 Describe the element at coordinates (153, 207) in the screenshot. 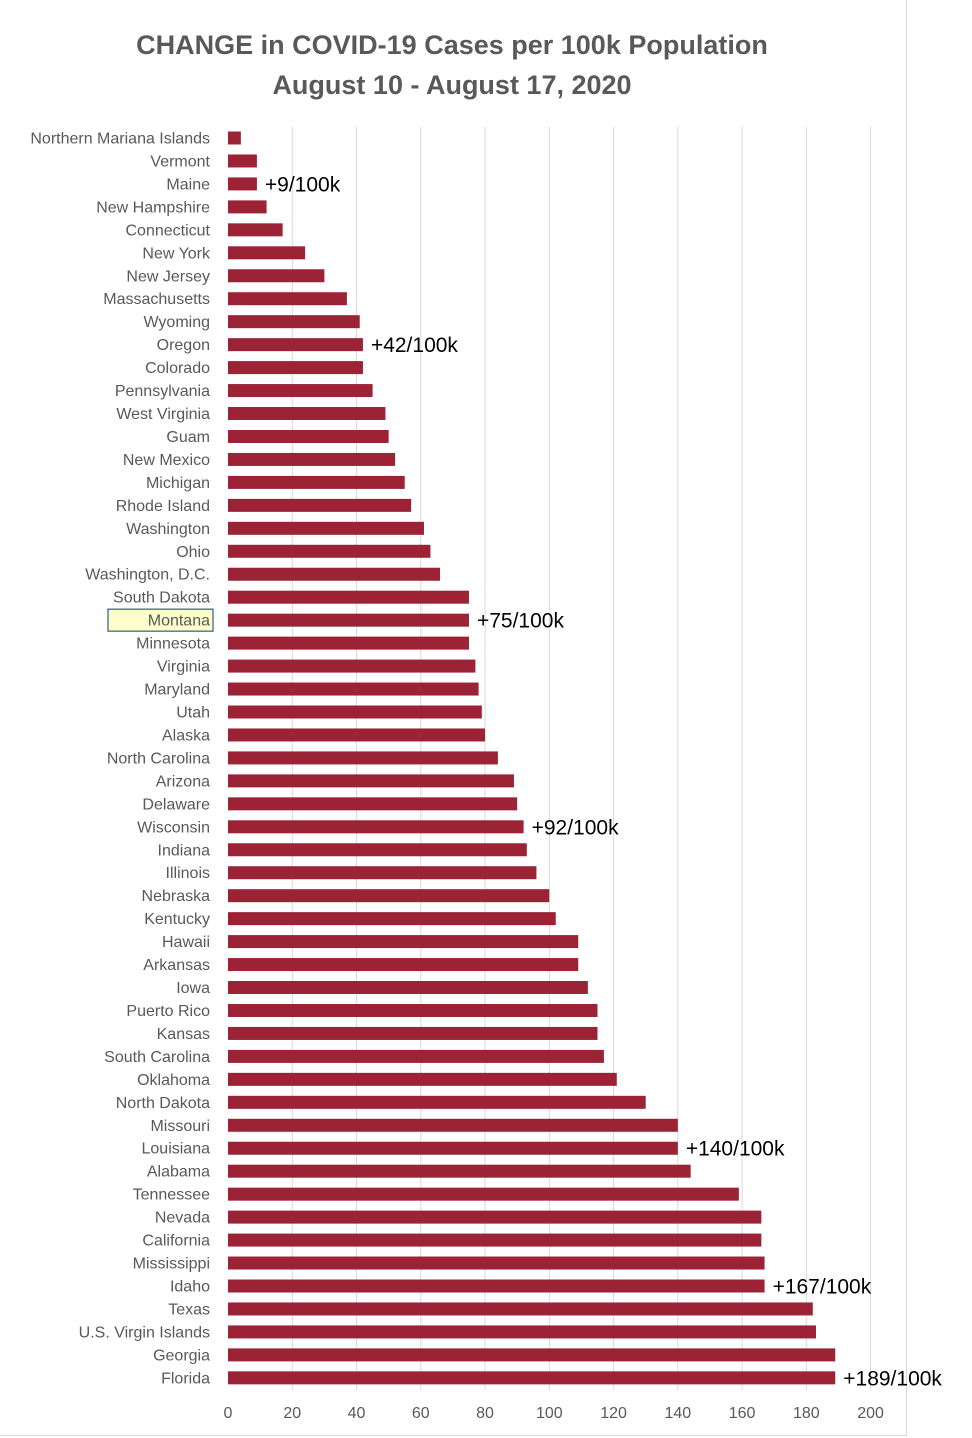

I see `category-label: New Hampshire` at that location.